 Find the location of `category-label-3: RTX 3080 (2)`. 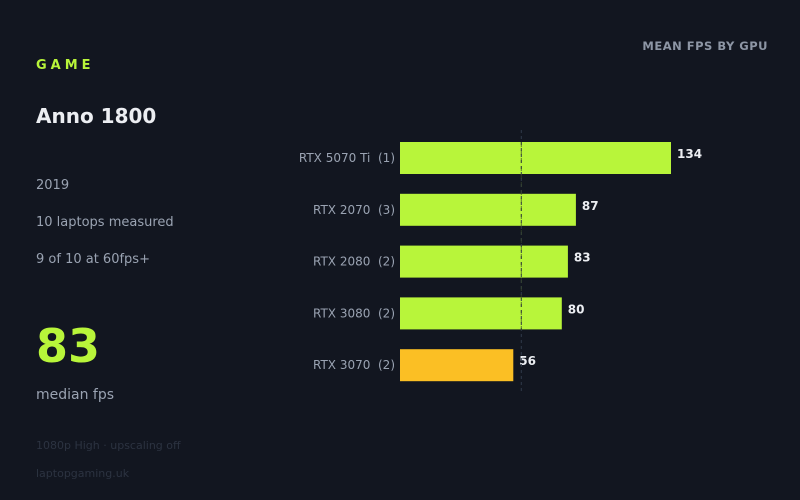

category-label-3: RTX 3080 (2) is located at coordinates (354, 313).